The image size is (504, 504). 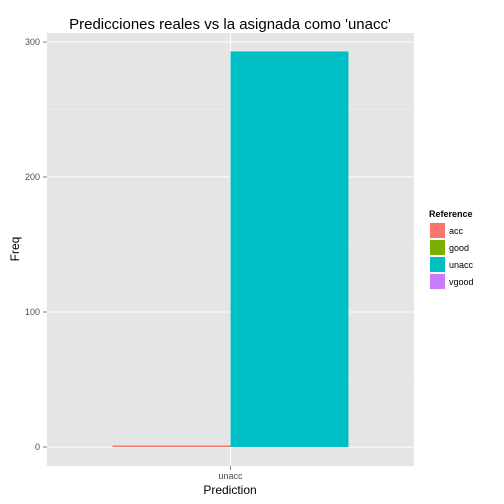 I want to click on legend-key-unacc, so click(x=437, y=264).